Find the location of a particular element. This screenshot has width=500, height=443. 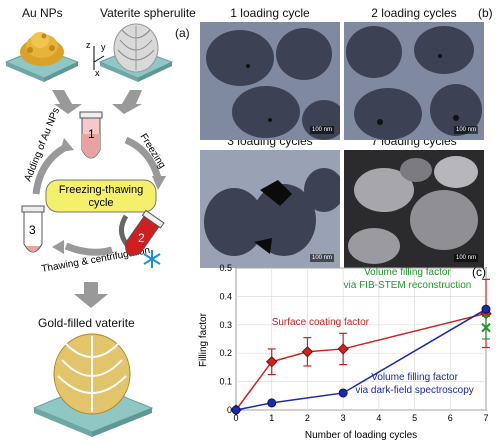

y-axis-label: Filling factor is located at coordinates (203, 339).